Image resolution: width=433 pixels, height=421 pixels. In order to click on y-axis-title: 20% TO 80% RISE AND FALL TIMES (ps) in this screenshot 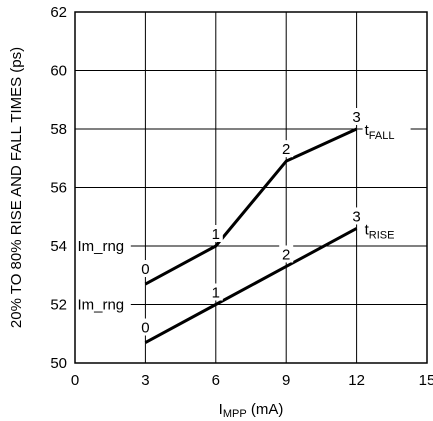, I will do `click(16, 187)`.